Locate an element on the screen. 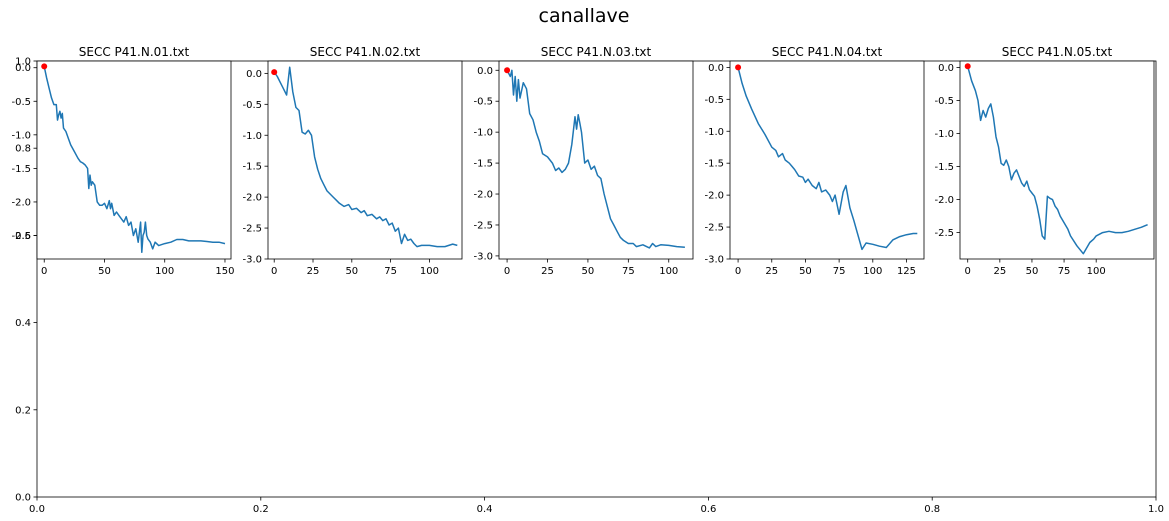 Image resolution: width=1169 pixels, height=521 pixels. y-tick-label: 1.0 is located at coordinates (23, 62).